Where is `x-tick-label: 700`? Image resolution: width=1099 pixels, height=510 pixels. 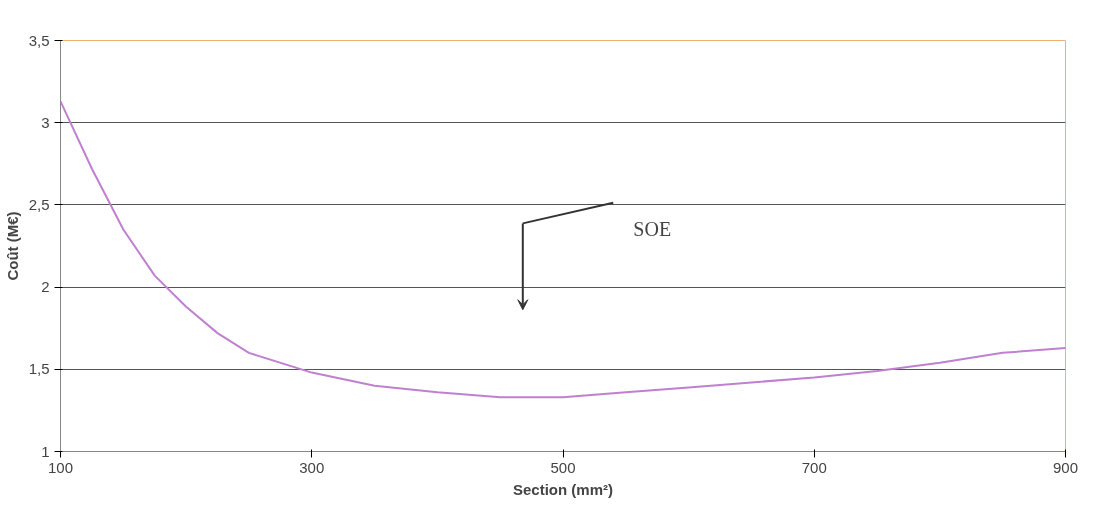
x-tick-label: 700 is located at coordinates (814, 467).